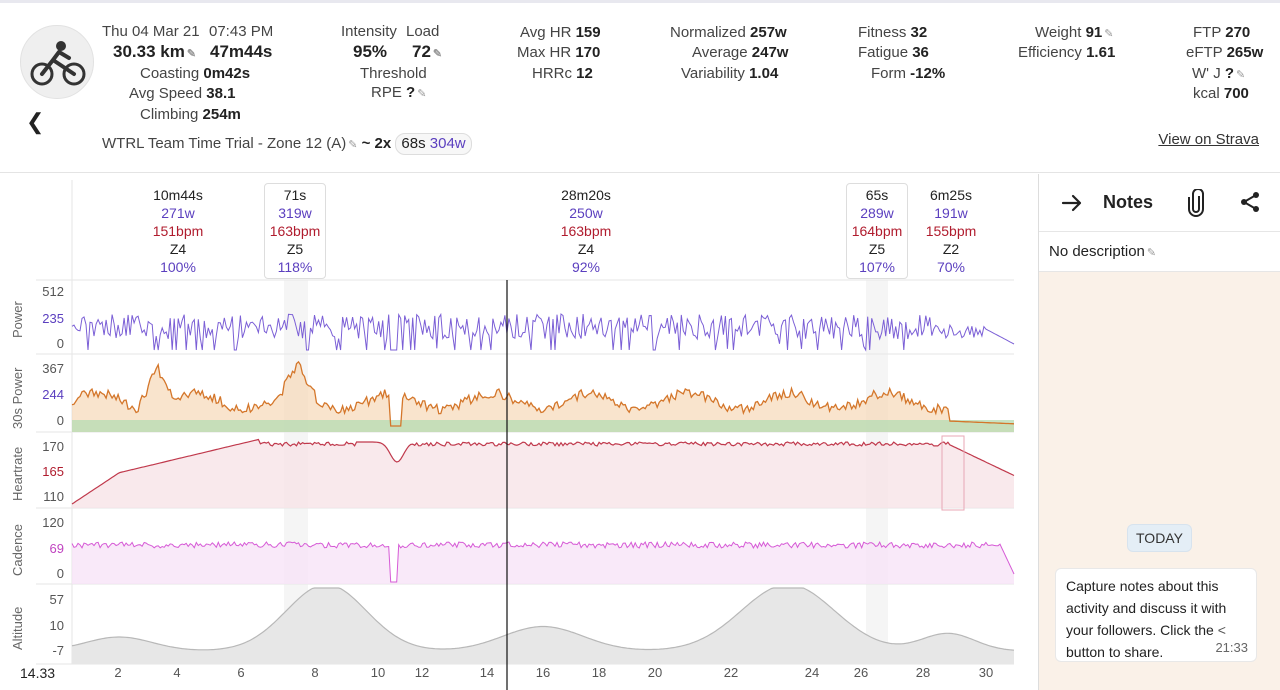  I want to click on altitude-axis-name: Altitude, so click(17, 628).